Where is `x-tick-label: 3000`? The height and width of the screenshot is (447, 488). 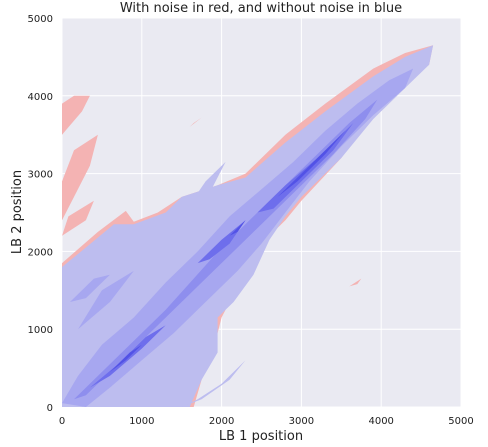 x-tick-label: 3000 is located at coordinates (301, 421).